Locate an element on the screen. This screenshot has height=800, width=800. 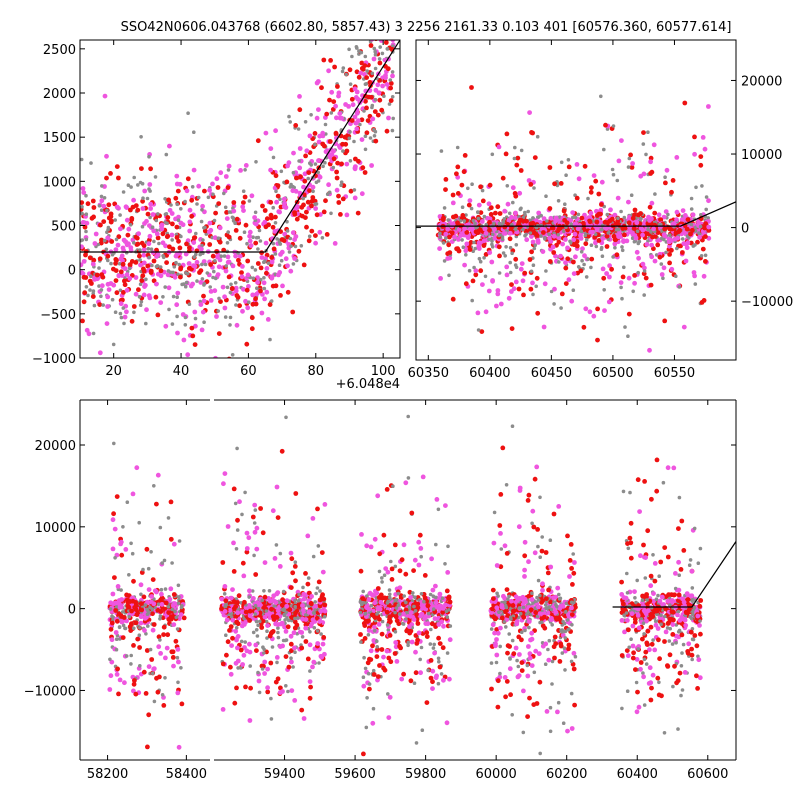
y-tick-label: −10000 is located at coordinates (767, 302).